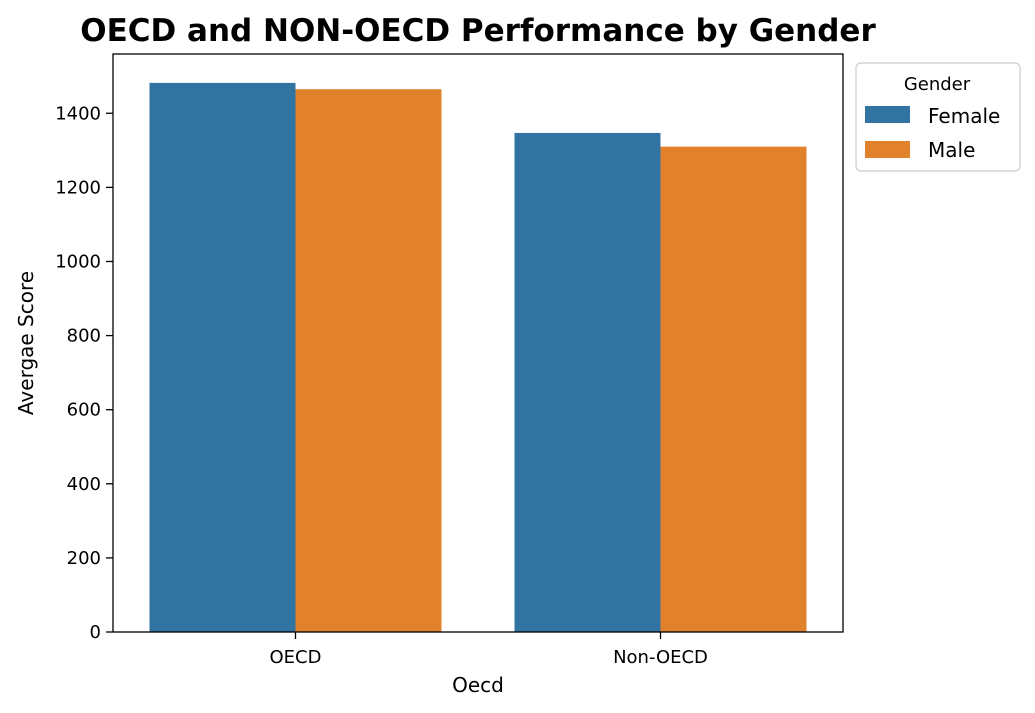 Image resolution: width=1035 pixels, height=713 pixels. I want to click on bar-oecd-male, so click(368, 360).